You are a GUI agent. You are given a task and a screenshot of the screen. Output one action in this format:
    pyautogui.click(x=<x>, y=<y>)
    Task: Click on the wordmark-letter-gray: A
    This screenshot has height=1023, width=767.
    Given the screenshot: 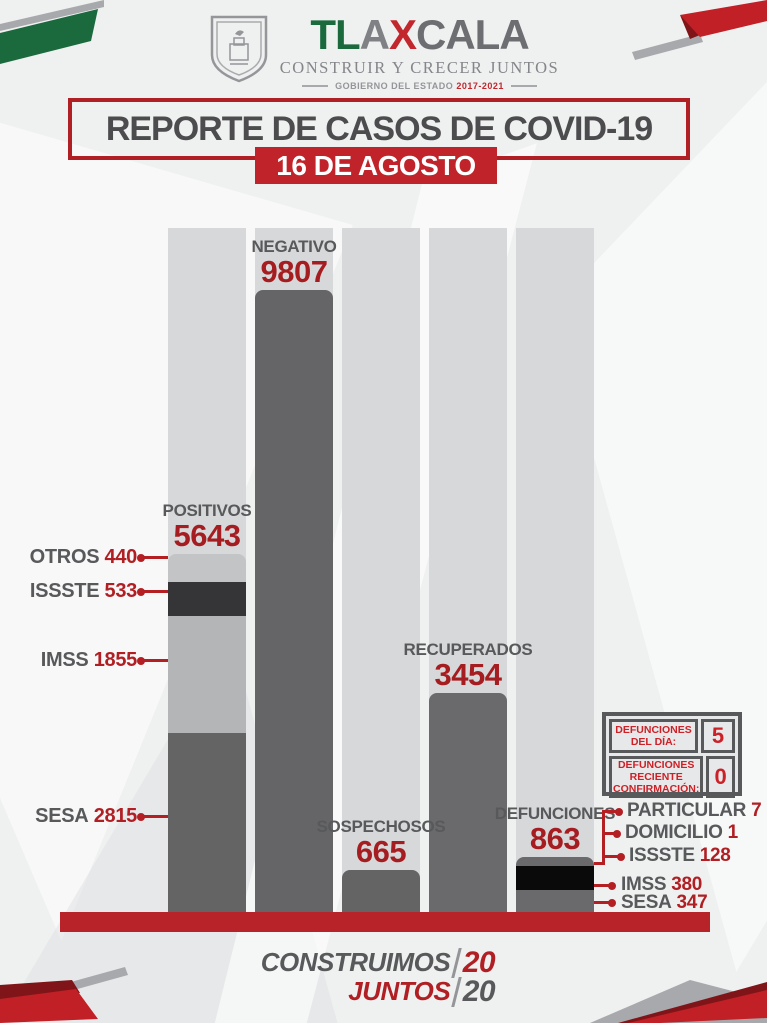 What is the action you would take?
    pyautogui.click(x=374, y=34)
    